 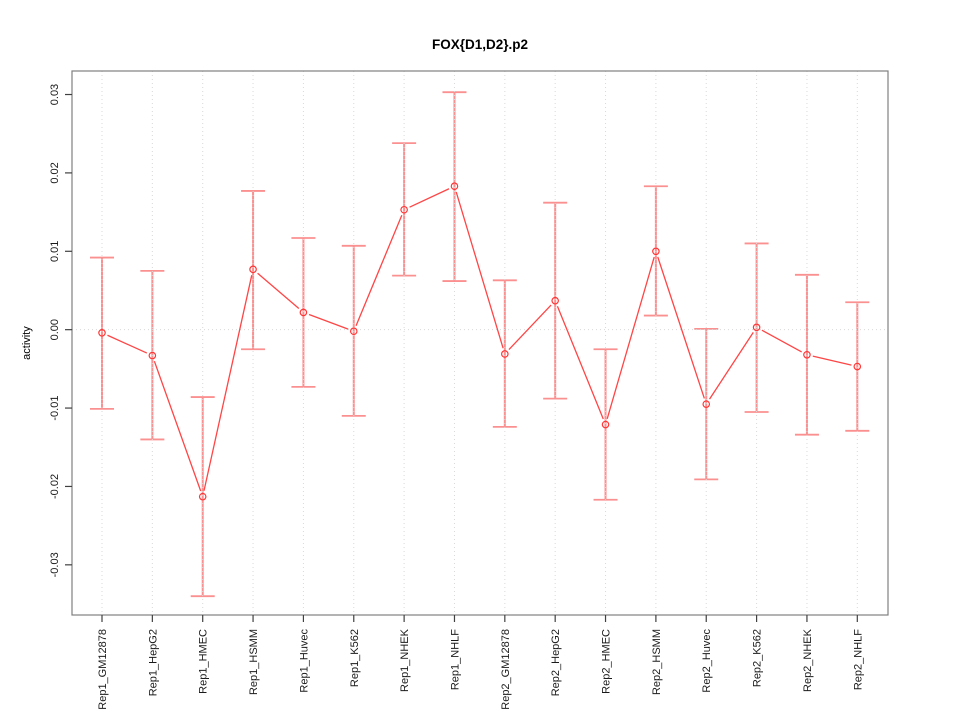 What do you see at coordinates (55, 94) in the screenshot?
I see `y-tick-label: 0.03` at bounding box center [55, 94].